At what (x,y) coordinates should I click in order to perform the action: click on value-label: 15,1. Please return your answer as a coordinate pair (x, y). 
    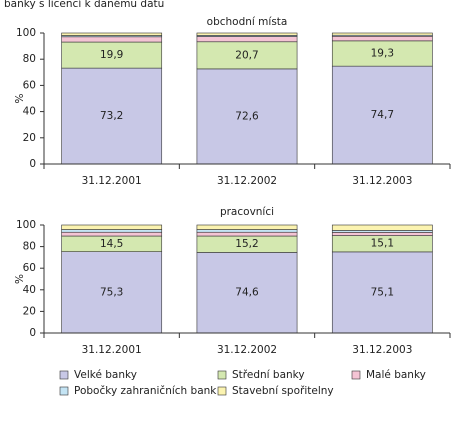
    Looking at the image, I should click on (382, 244).